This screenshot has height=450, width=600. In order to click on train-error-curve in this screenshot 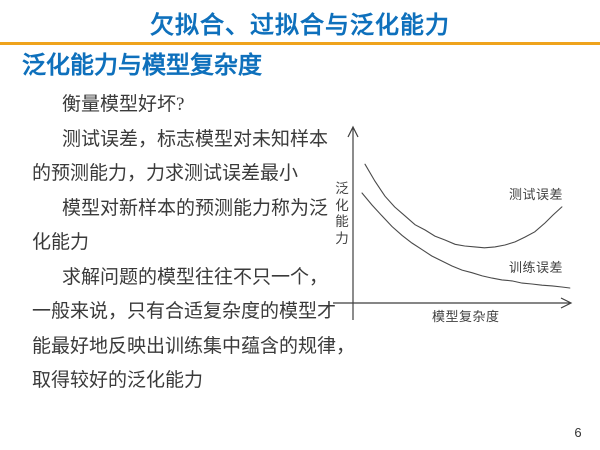, I will do `click(466, 240)`.